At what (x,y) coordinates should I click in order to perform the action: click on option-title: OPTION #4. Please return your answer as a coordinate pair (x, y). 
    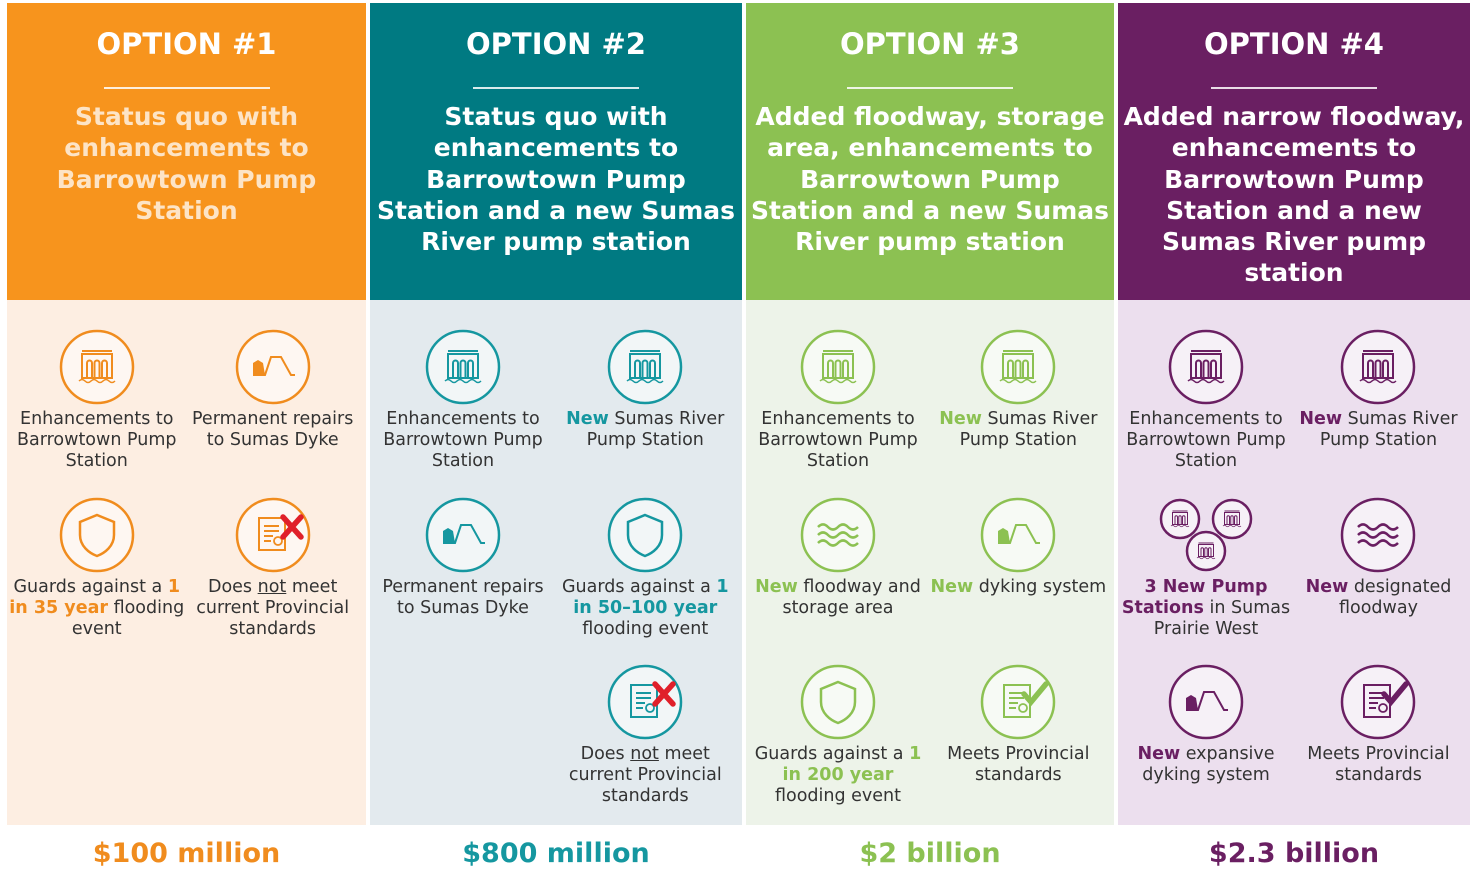
    Looking at the image, I should click on (1294, 44).